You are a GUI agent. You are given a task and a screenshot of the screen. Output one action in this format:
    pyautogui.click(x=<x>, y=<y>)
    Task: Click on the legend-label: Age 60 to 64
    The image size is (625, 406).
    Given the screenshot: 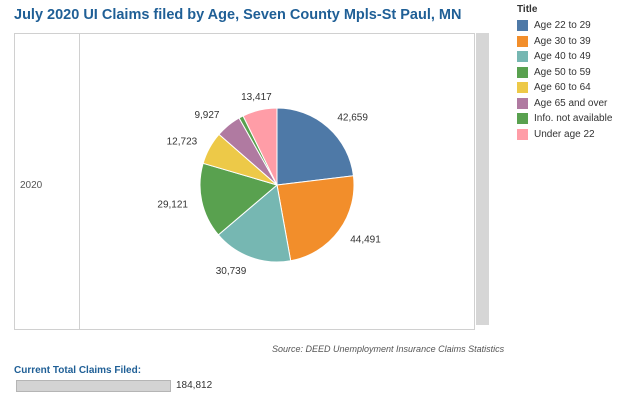 What is the action you would take?
    pyautogui.click(x=562, y=88)
    